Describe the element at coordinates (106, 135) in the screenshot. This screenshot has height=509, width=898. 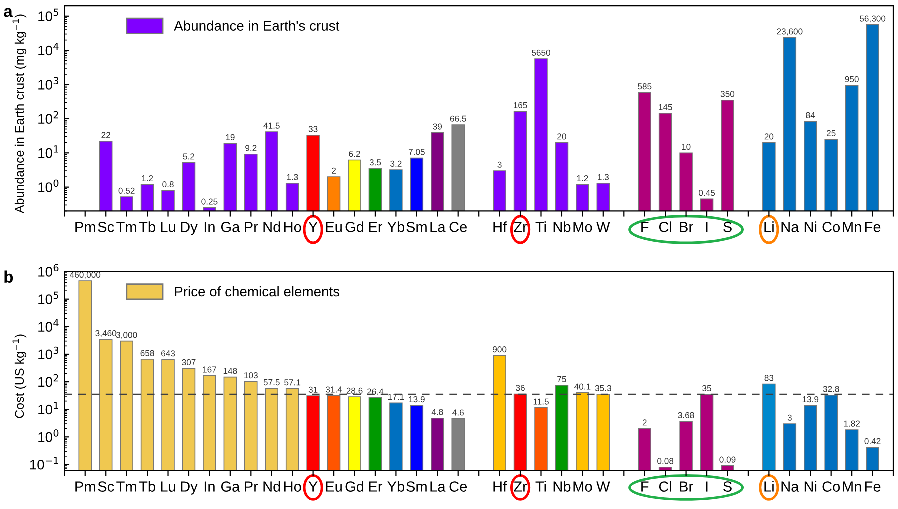
I see `data-label: 22` at that location.